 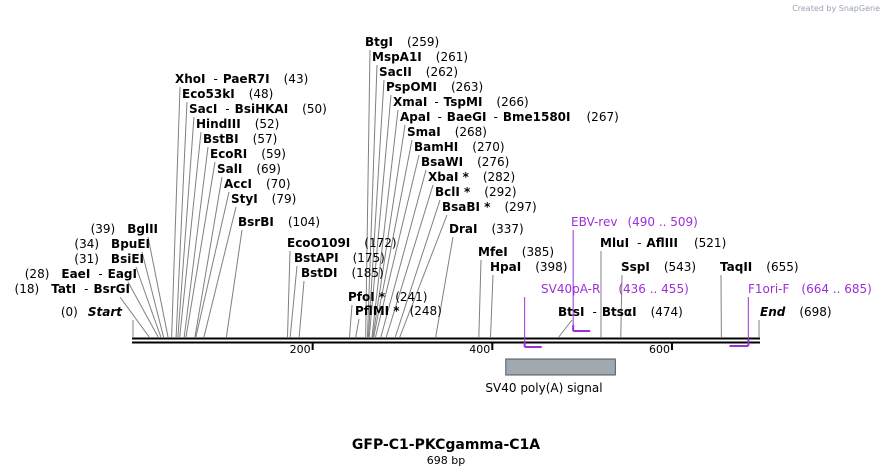 What do you see at coordinates (663, 243) in the screenshot?
I see `site-label: MluI - AflIII (521)` at bounding box center [663, 243].